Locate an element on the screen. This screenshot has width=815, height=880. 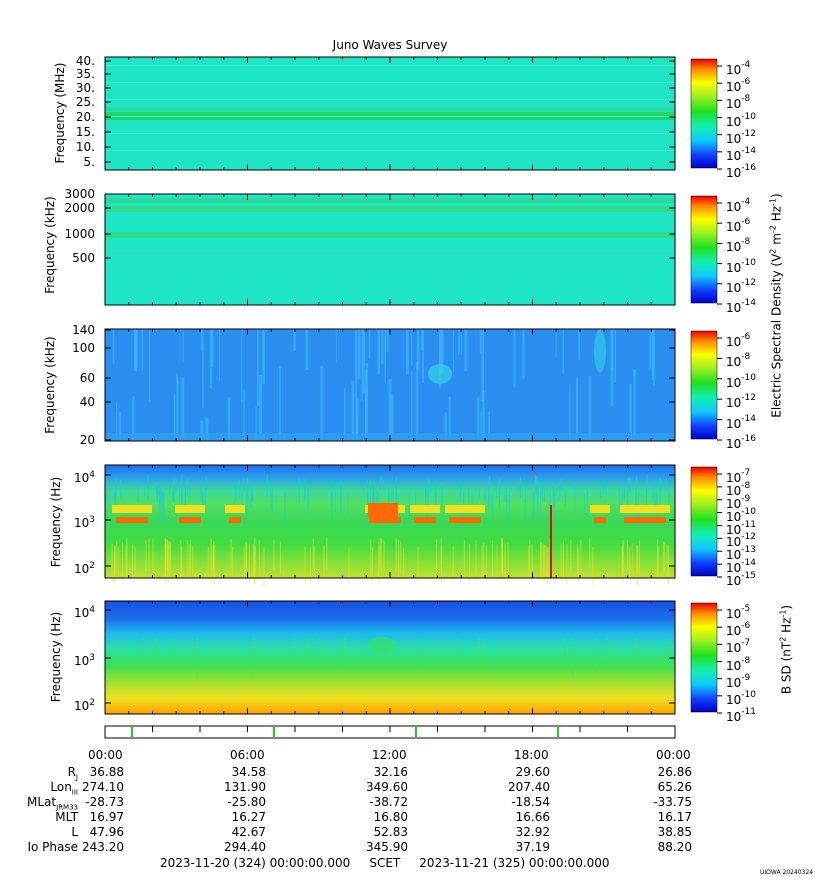
y-tick-label: 2000 is located at coordinates (79, 208).